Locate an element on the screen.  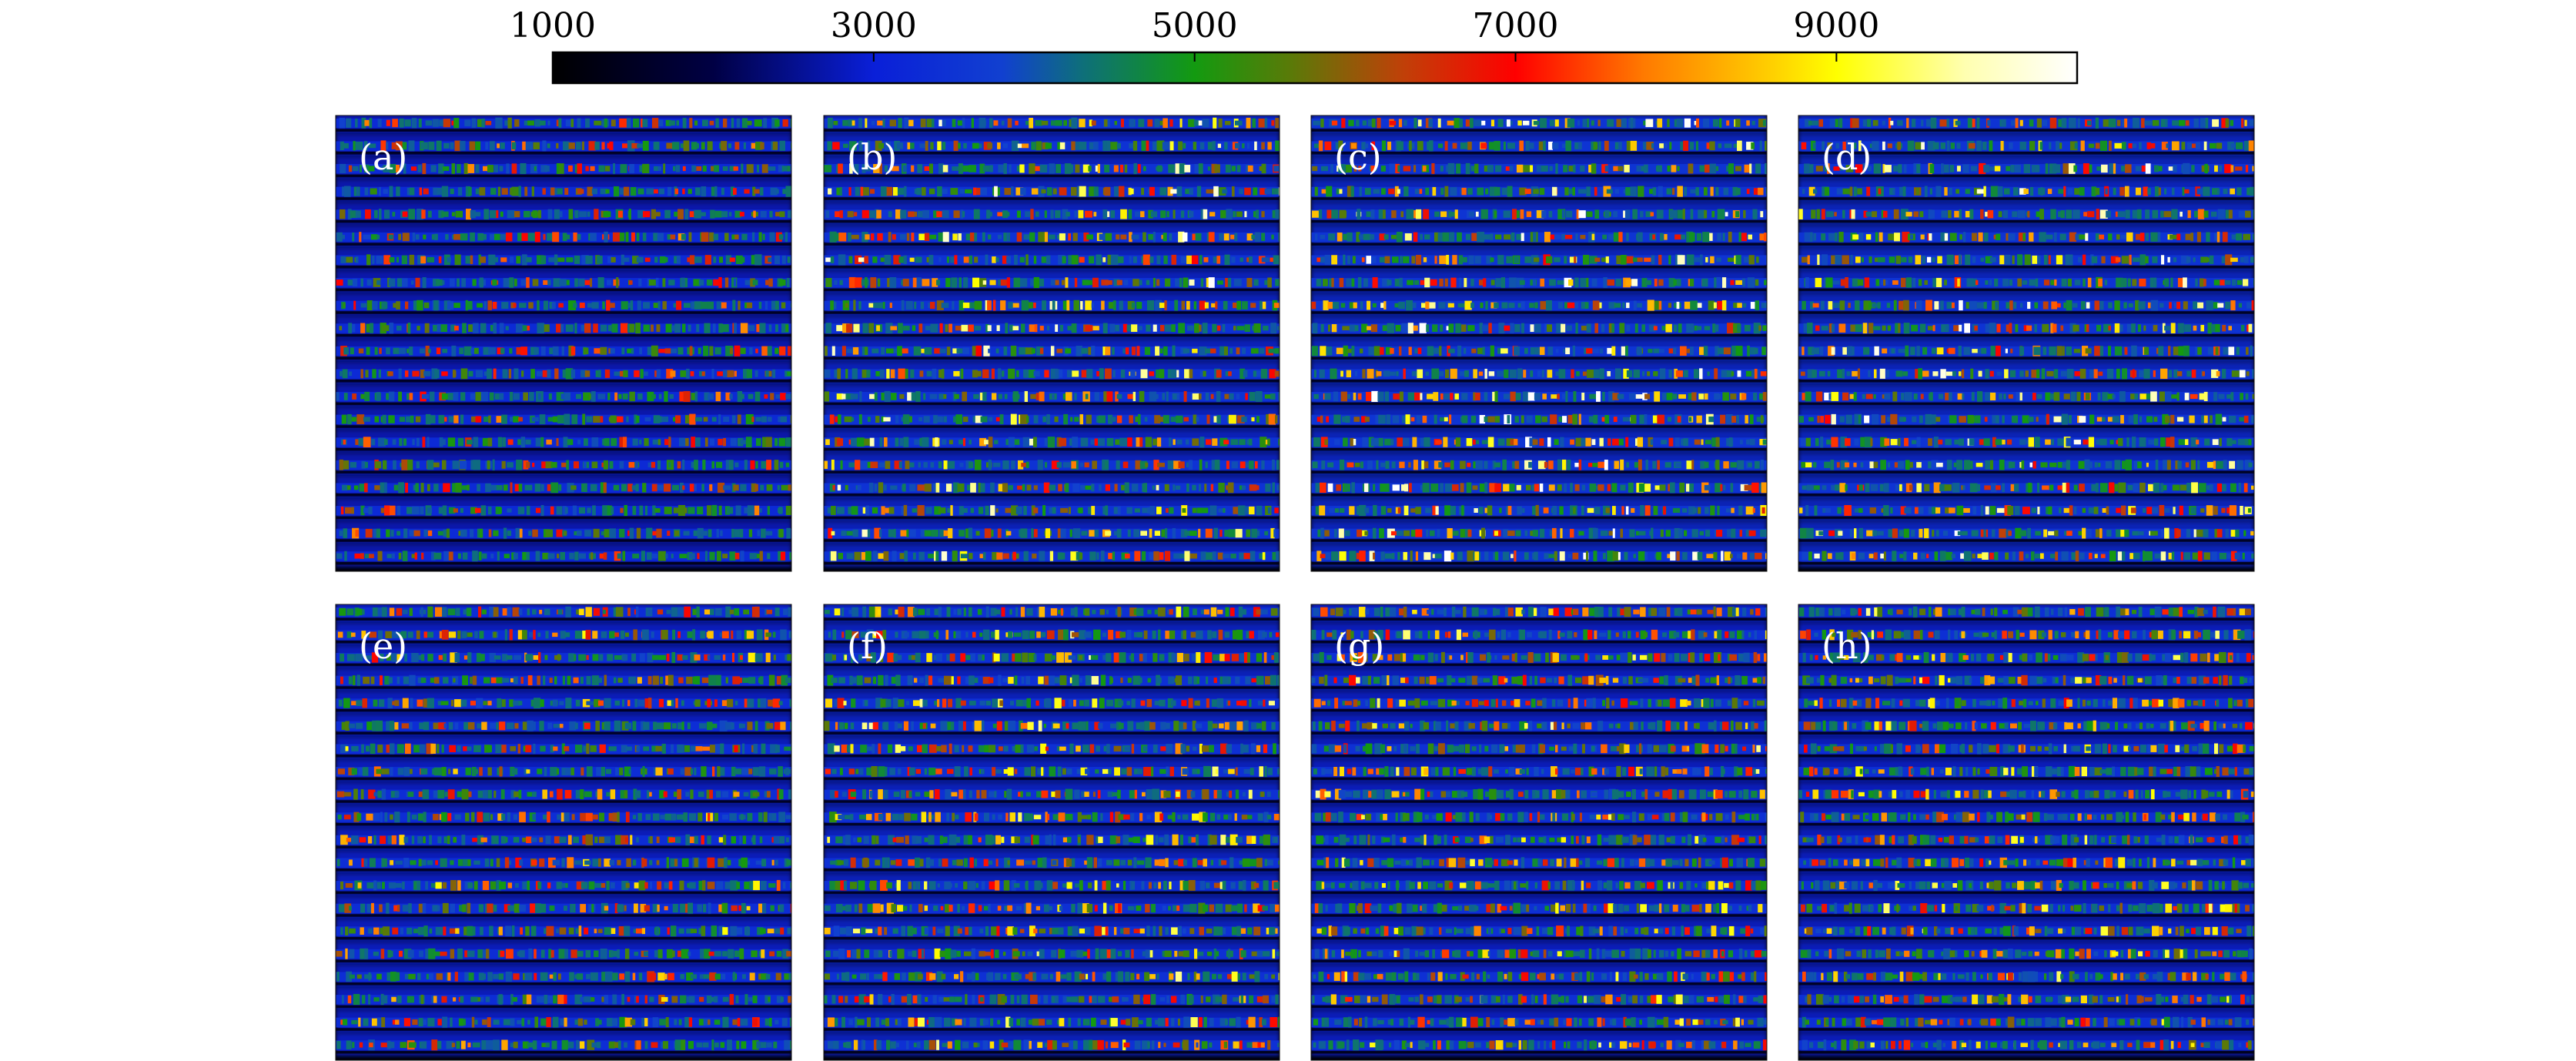
panel-label: (b) is located at coordinates (872, 157).